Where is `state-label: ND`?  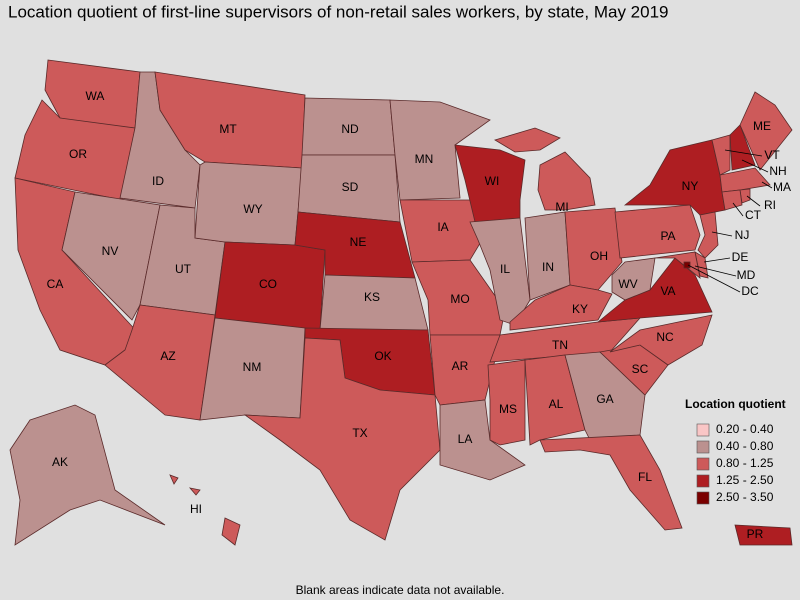 state-label: ND is located at coordinates (350, 129).